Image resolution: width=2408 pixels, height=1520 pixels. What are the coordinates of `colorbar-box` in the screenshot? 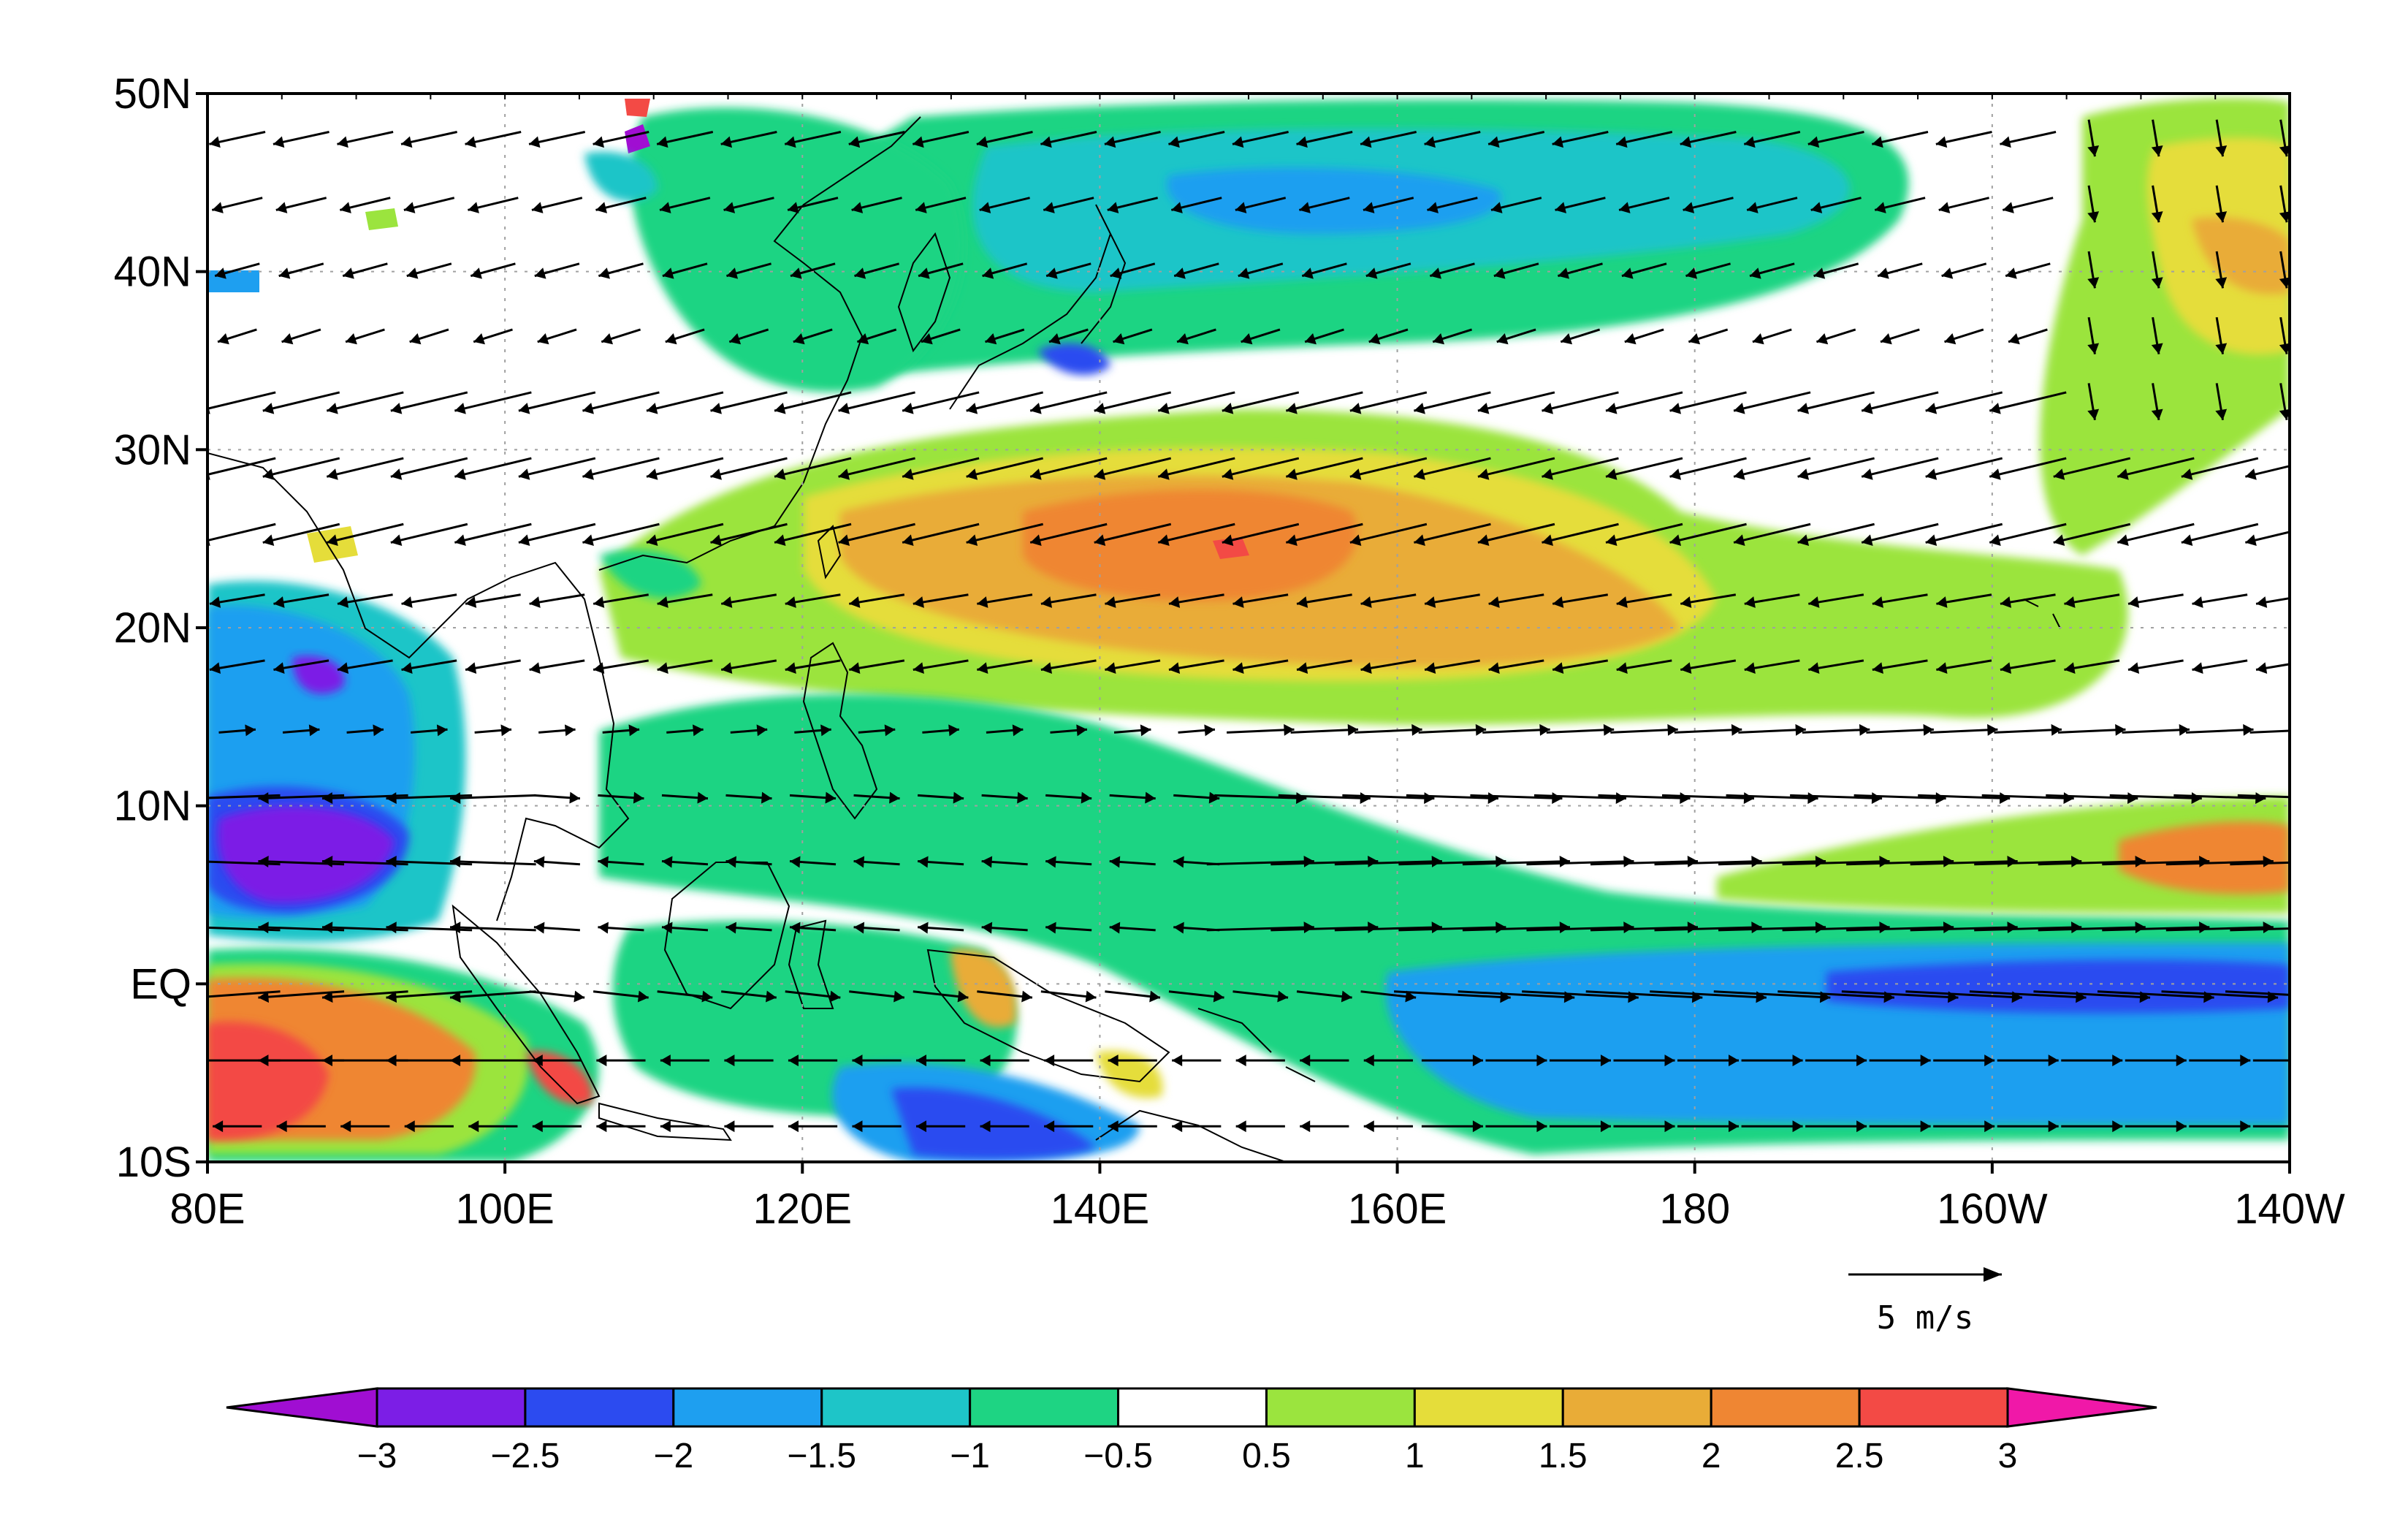 It's located at (1193, 1407).